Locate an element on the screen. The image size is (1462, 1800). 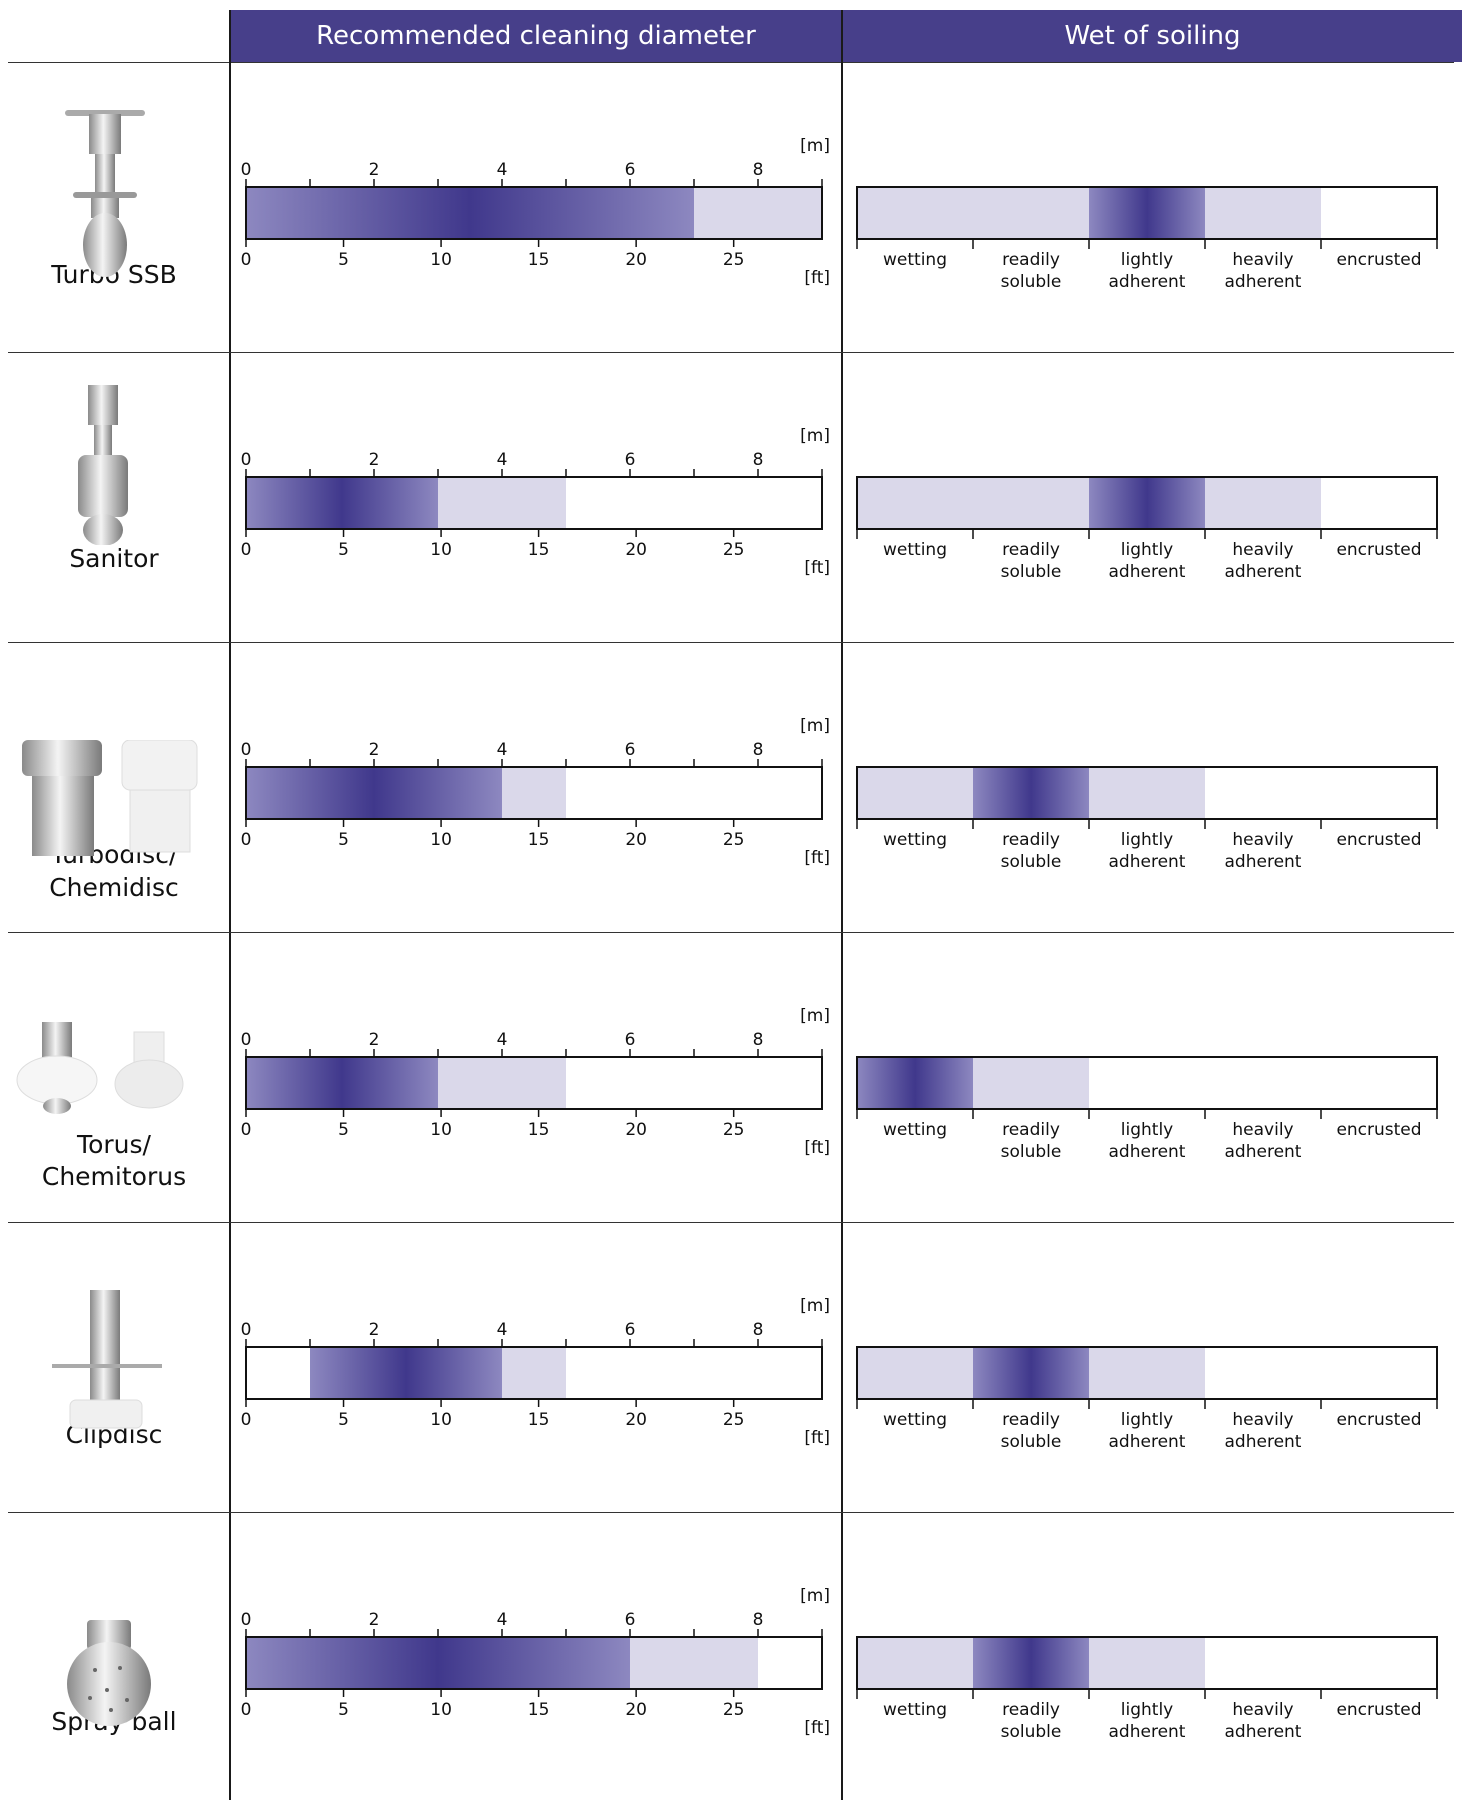
soiling-recommended-bar is located at coordinates (915, 1083).